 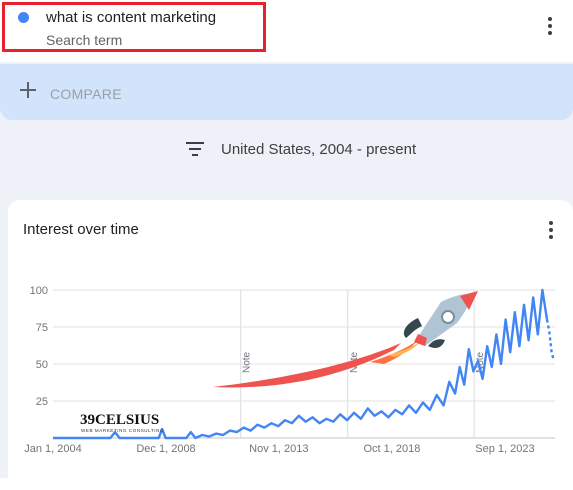 What do you see at coordinates (131, 17) in the screenshot?
I see `search-term-title: what is content marketing` at bounding box center [131, 17].